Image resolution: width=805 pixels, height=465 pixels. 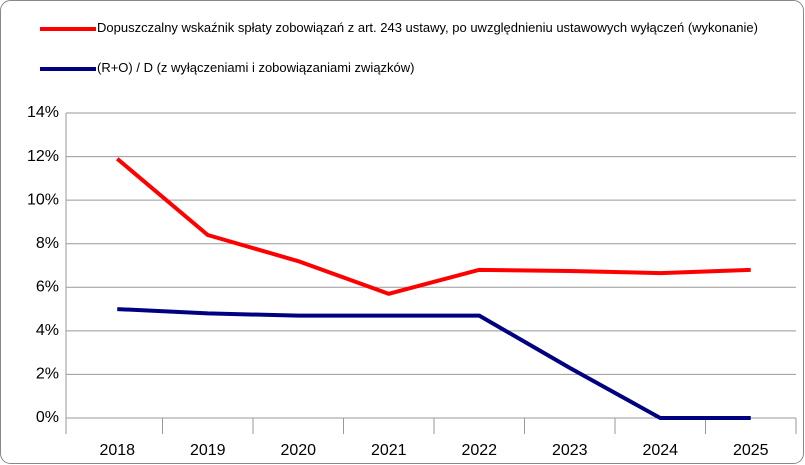 I want to click on y-tick-label: 8%, so click(x=47, y=243).